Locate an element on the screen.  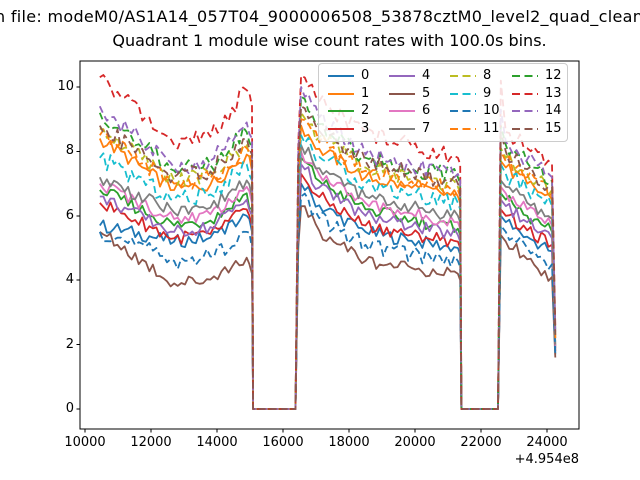
x-tick-label: 16000 is located at coordinates (283, 442).